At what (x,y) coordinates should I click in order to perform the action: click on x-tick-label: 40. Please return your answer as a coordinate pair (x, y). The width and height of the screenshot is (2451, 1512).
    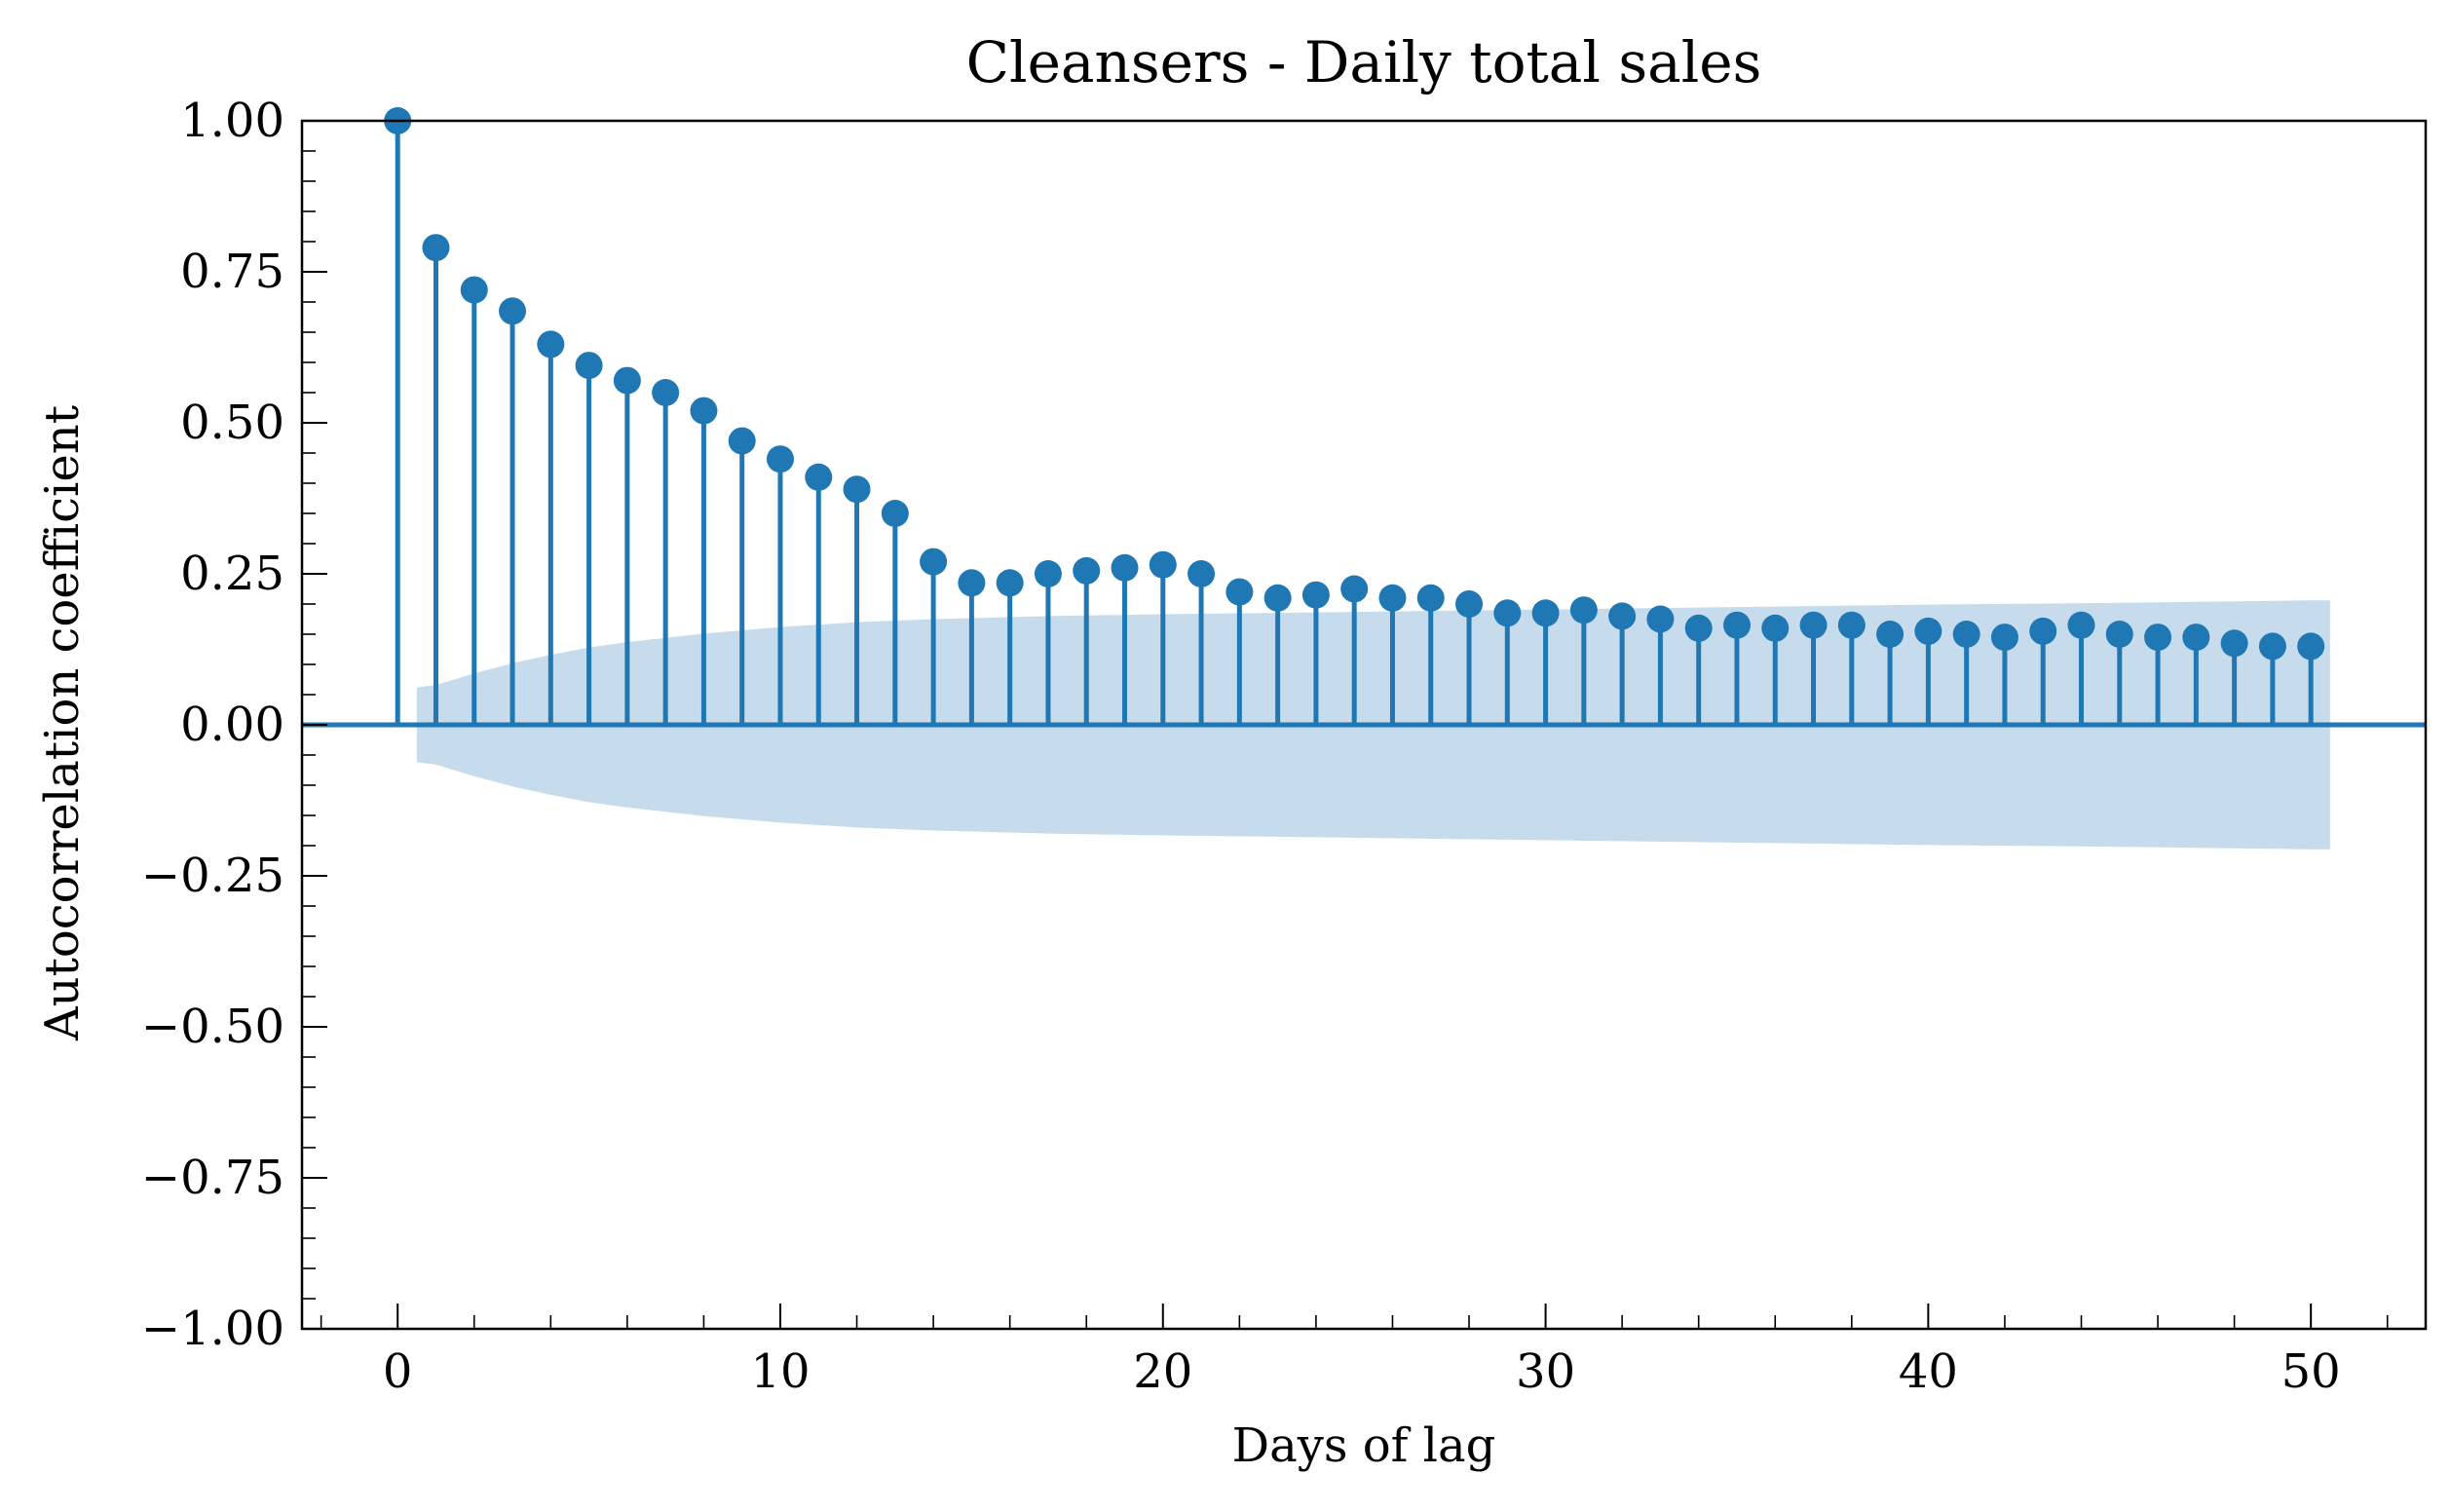
    Looking at the image, I should click on (1928, 1371).